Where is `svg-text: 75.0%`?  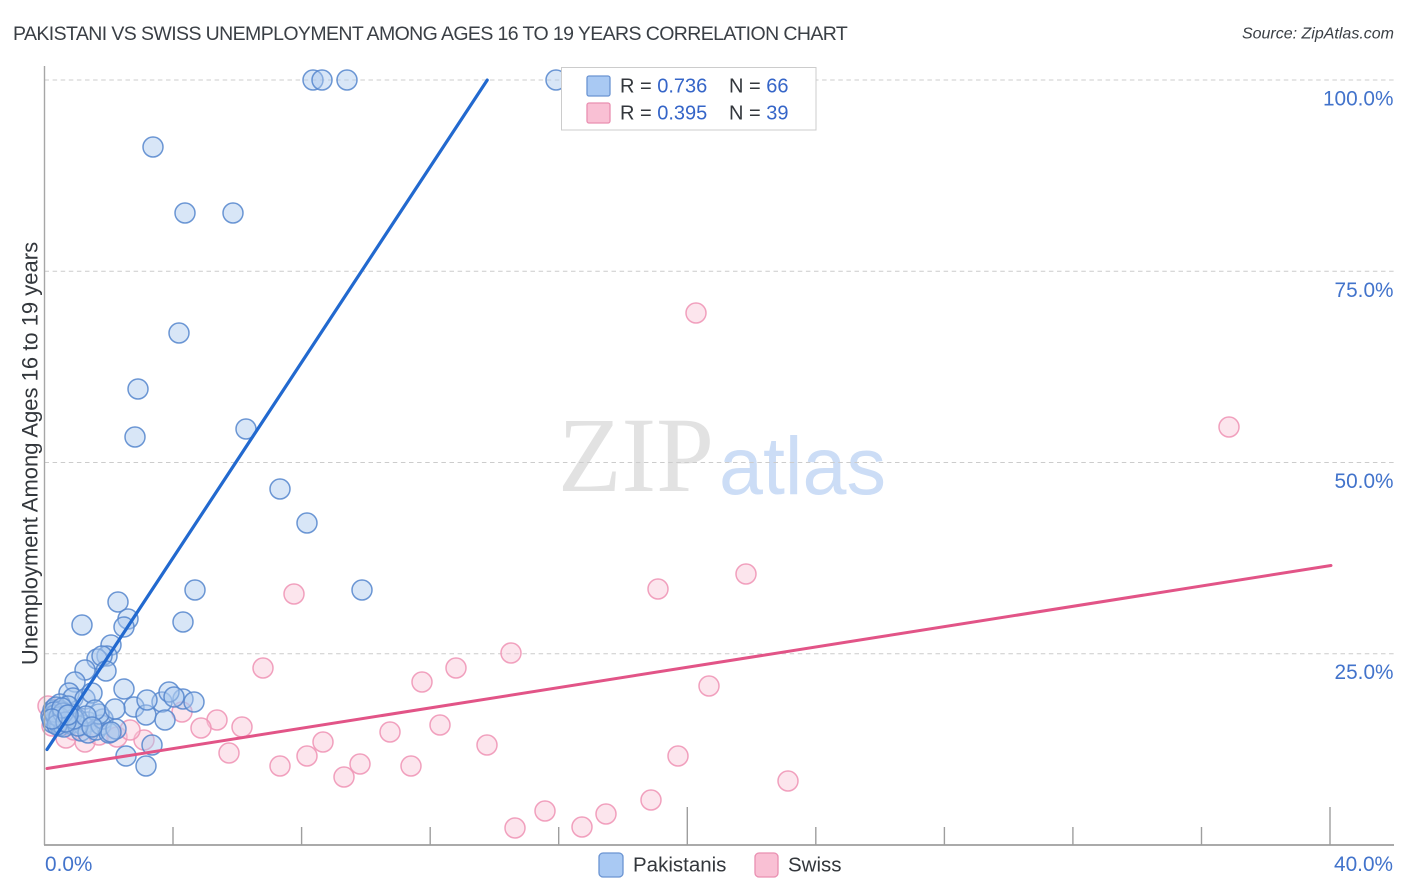 svg-text: 75.0% is located at coordinates (1364, 290).